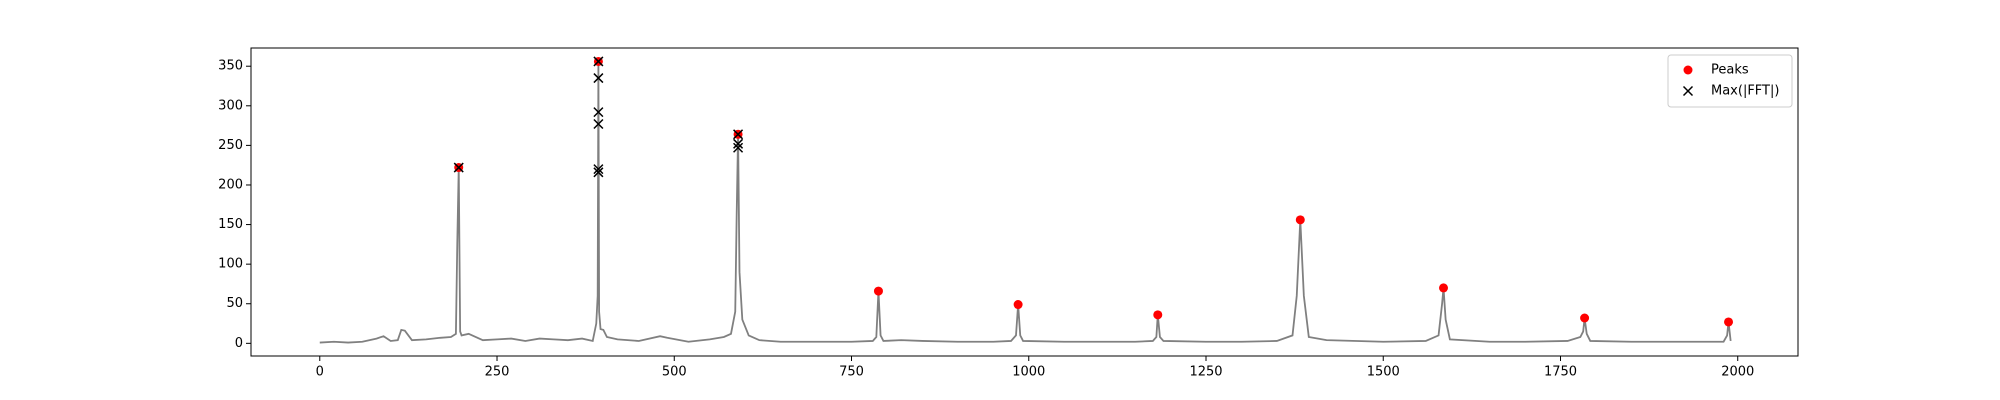 The height and width of the screenshot is (400, 2000). What do you see at coordinates (1730, 70) in the screenshot?
I see `legend-label: Peaks` at bounding box center [1730, 70].